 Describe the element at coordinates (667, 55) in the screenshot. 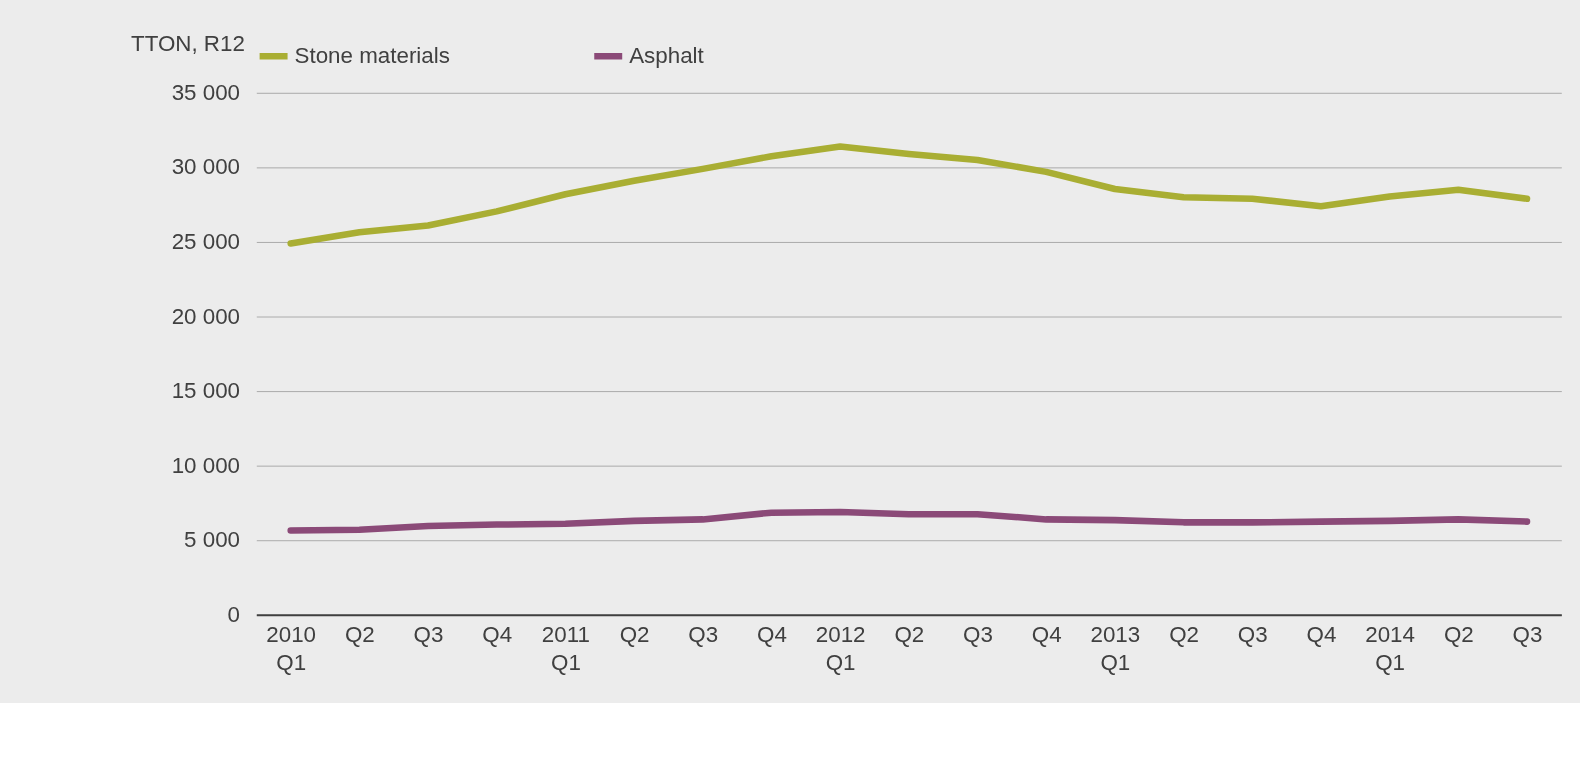

I see `legend-label: Asphalt` at that location.